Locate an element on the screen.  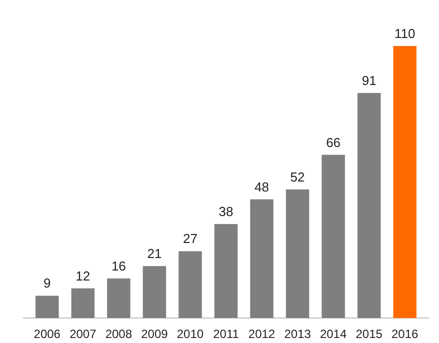
x-tick-label: 2009 is located at coordinates (154, 334).